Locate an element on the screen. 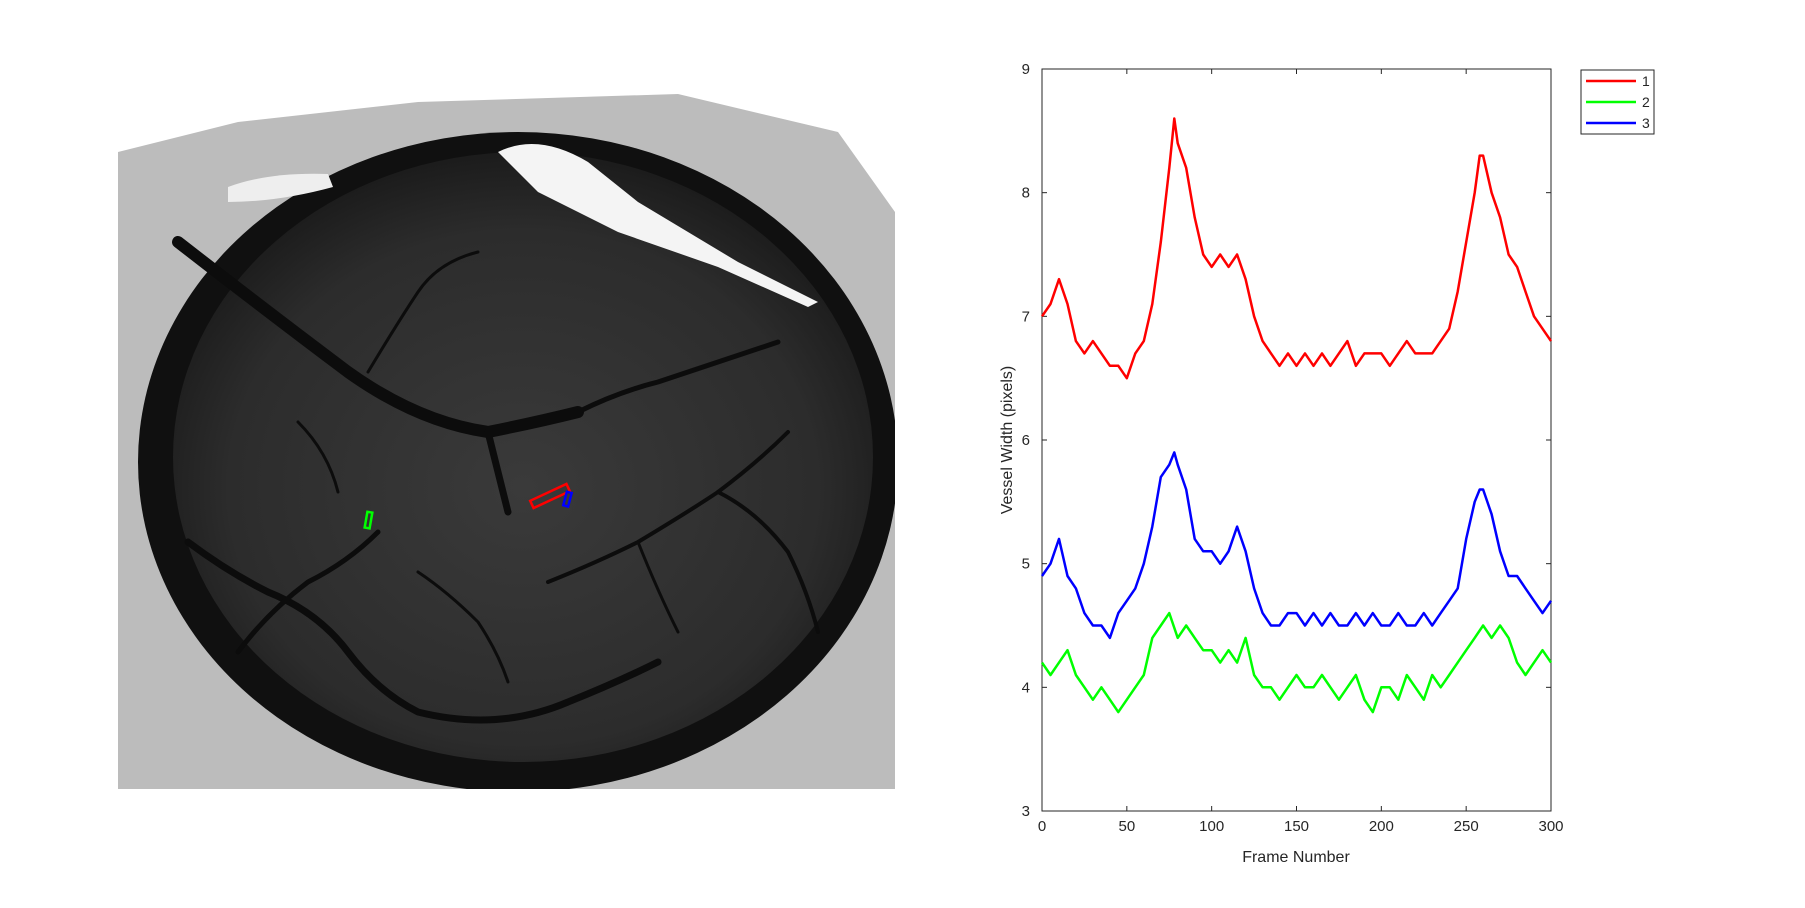 This screenshot has width=1805, height=908. x-tick-label: 50 is located at coordinates (1126, 826).